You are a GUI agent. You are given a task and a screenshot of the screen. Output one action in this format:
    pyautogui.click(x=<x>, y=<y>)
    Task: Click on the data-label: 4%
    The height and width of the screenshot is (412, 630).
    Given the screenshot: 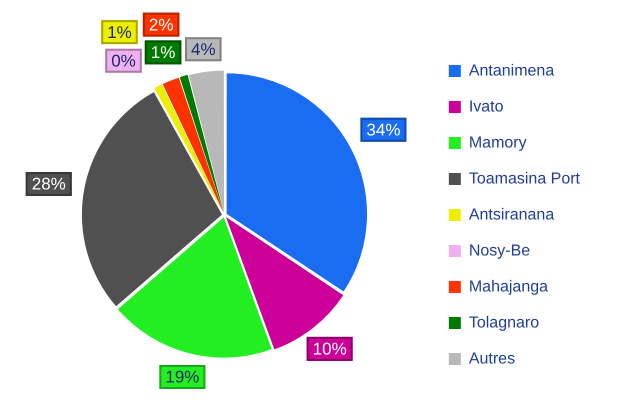 What is the action you would take?
    pyautogui.click(x=203, y=49)
    